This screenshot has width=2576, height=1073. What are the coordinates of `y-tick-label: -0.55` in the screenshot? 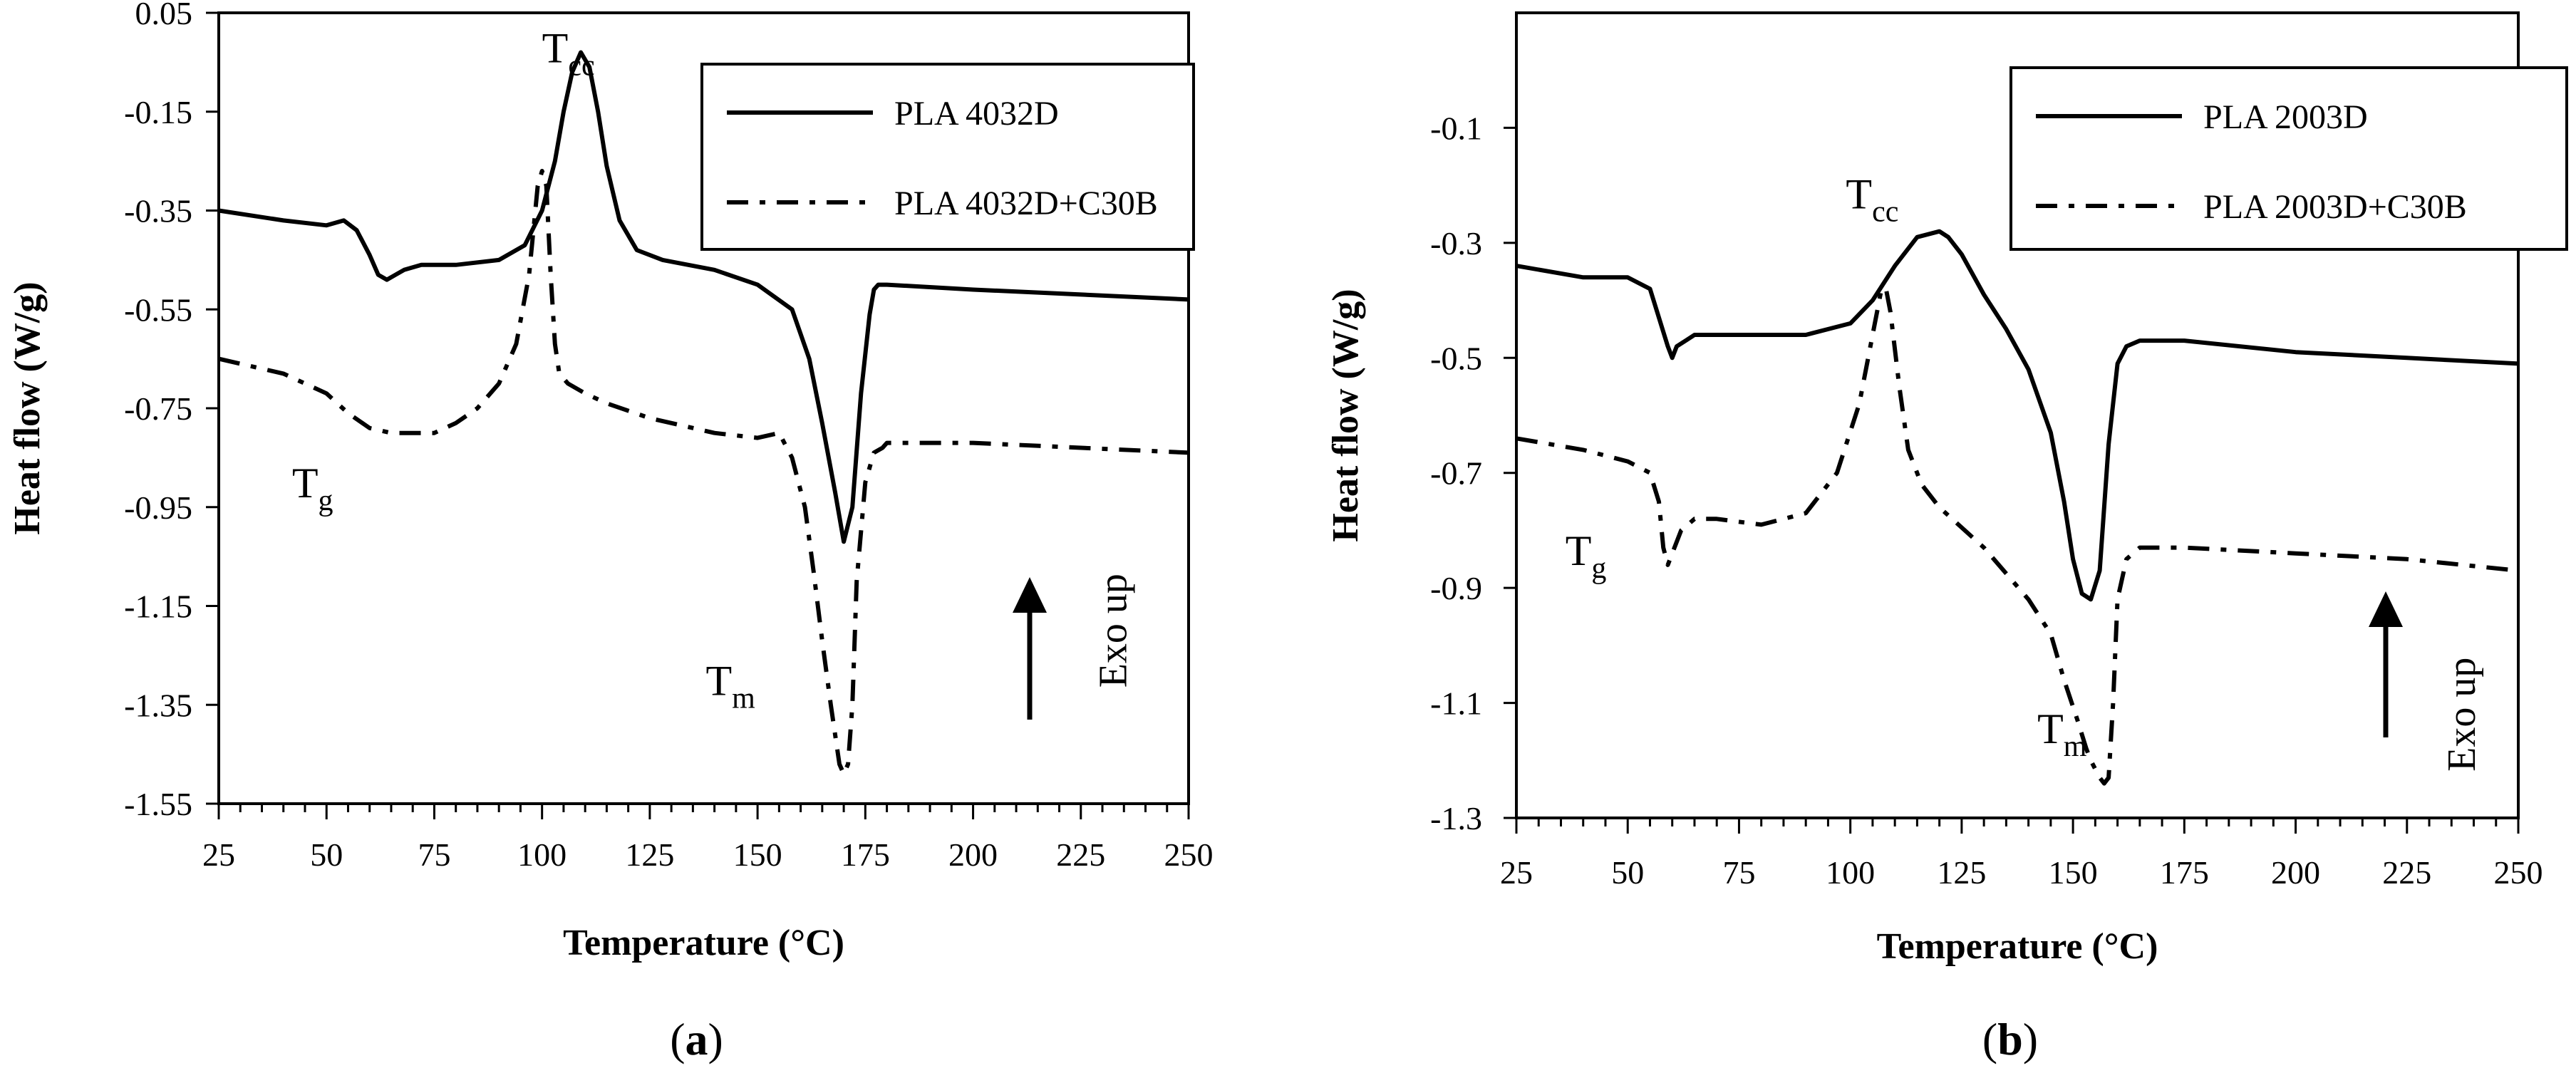 It's located at (158, 309).